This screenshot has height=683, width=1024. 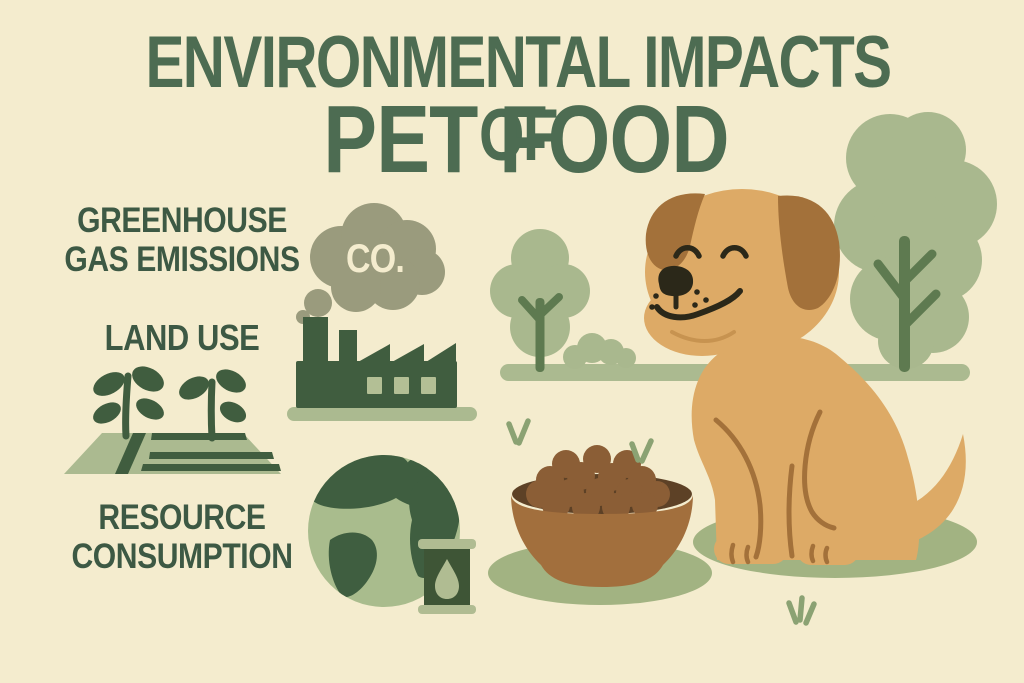 I want to click on globe-icon, so click(x=384, y=531).